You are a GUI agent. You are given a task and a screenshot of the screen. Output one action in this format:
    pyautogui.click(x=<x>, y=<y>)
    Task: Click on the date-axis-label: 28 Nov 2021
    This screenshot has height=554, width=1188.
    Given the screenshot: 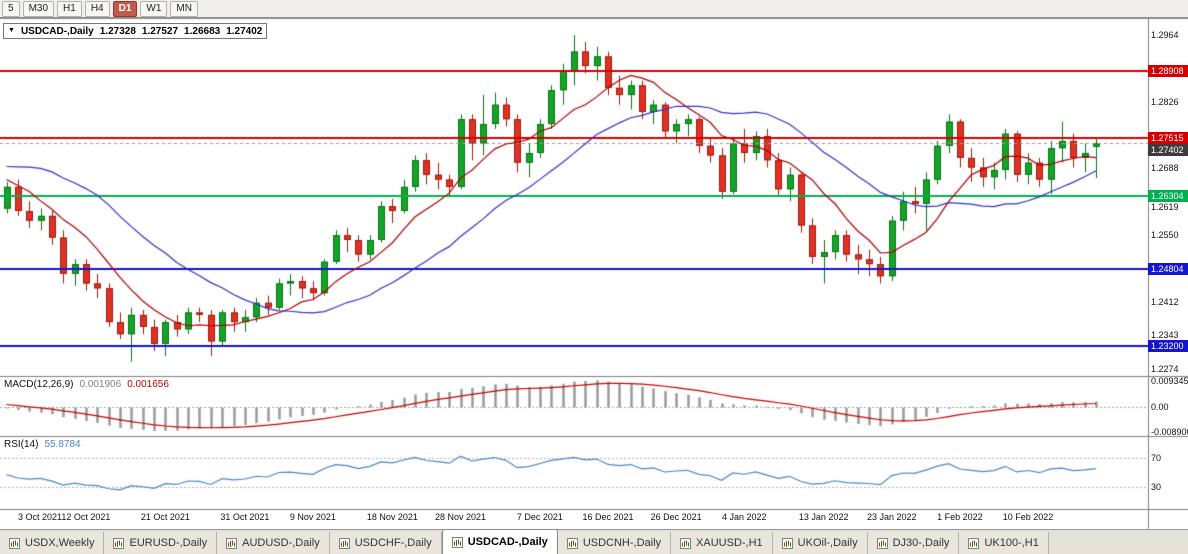 What is the action you would take?
    pyautogui.click(x=460, y=517)
    